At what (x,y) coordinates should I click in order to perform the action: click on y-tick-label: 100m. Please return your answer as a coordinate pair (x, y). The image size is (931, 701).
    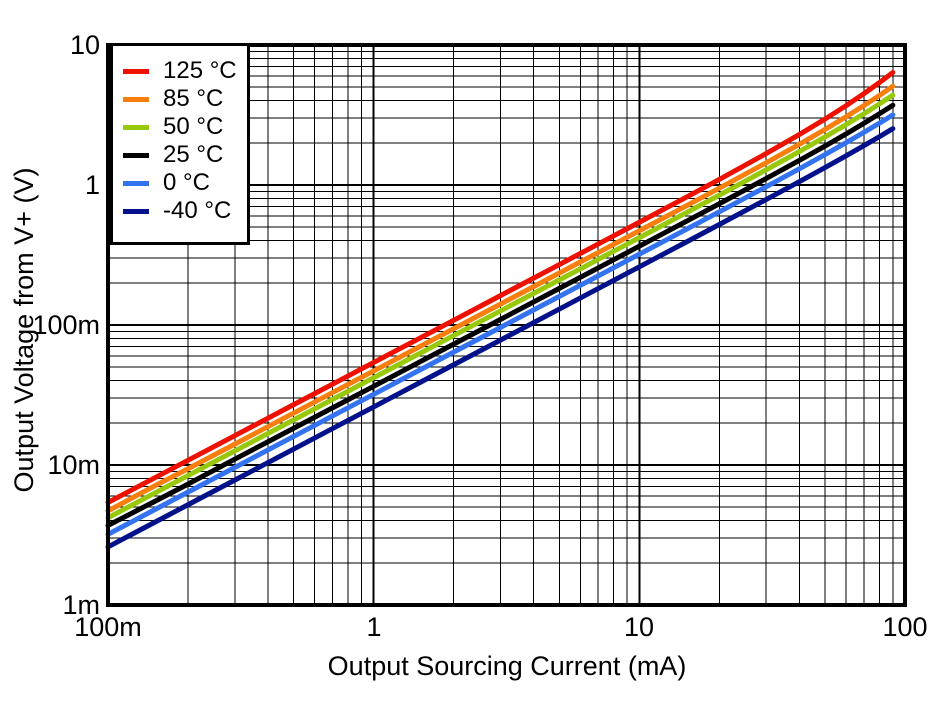
    Looking at the image, I should click on (66, 325).